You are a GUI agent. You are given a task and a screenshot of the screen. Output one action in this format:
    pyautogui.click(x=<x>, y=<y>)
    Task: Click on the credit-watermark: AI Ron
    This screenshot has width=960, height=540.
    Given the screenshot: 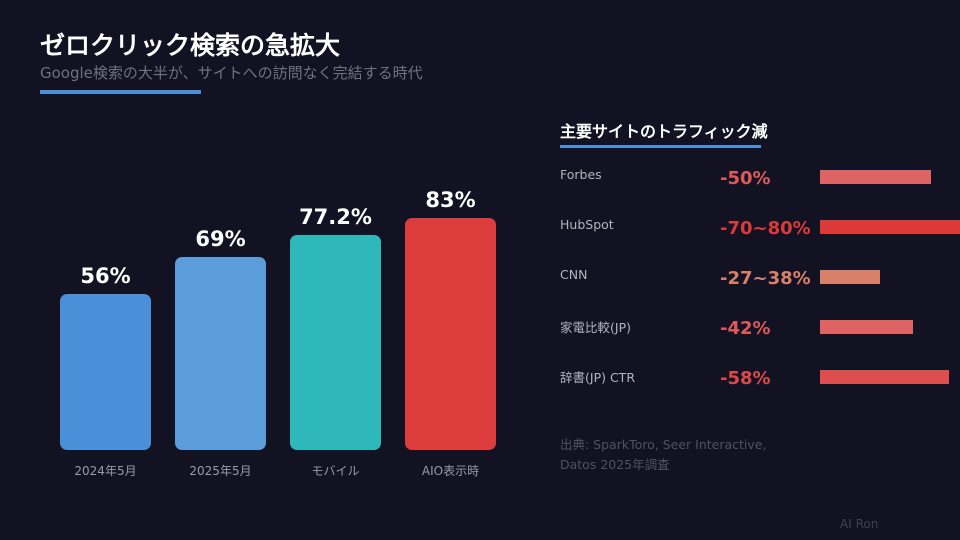 What is the action you would take?
    pyautogui.click(x=859, y=524)
    